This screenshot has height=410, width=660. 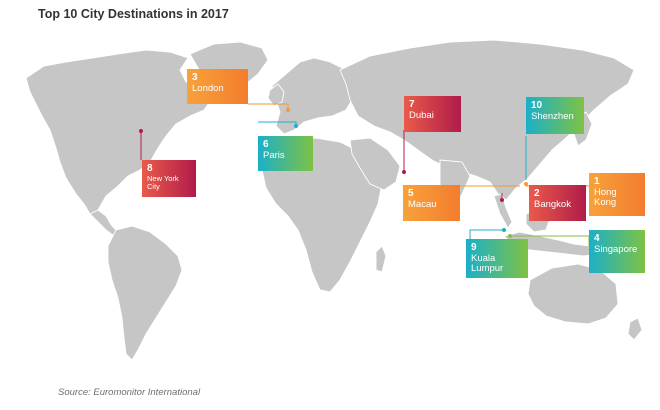 I want to click on rank-london: 3, so click(x=195, y=77).